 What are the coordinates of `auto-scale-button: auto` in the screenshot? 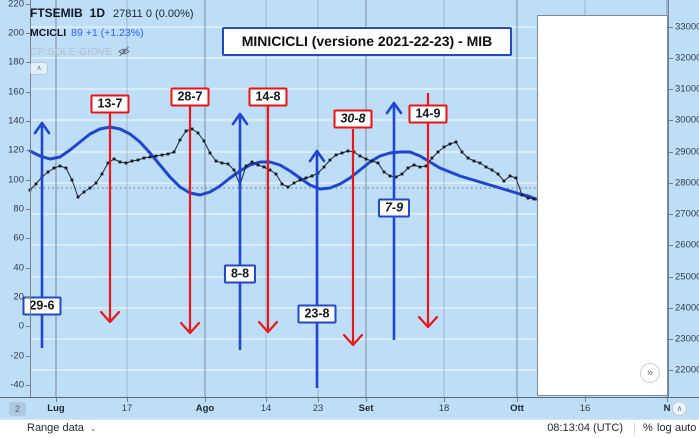 It's located at (686, 428).